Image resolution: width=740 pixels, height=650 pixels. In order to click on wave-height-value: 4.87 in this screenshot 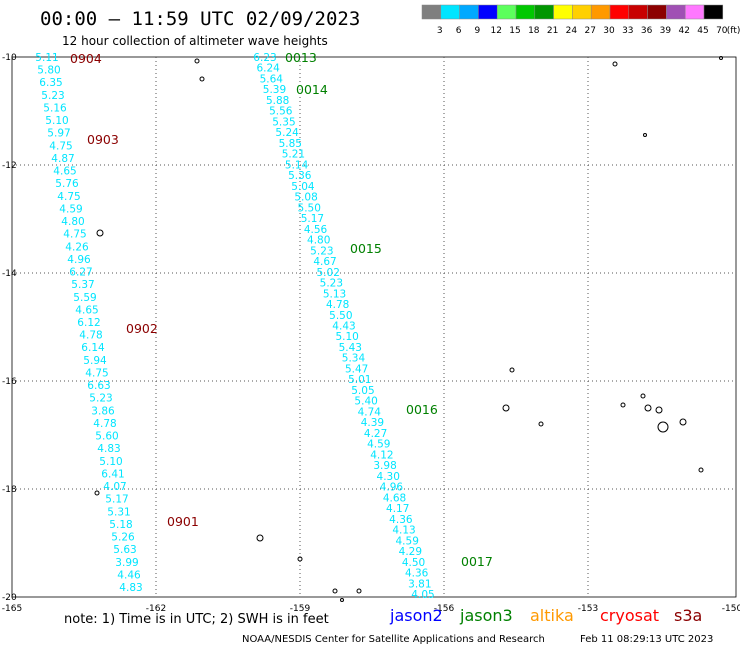, I will do `click(62, 159)`.